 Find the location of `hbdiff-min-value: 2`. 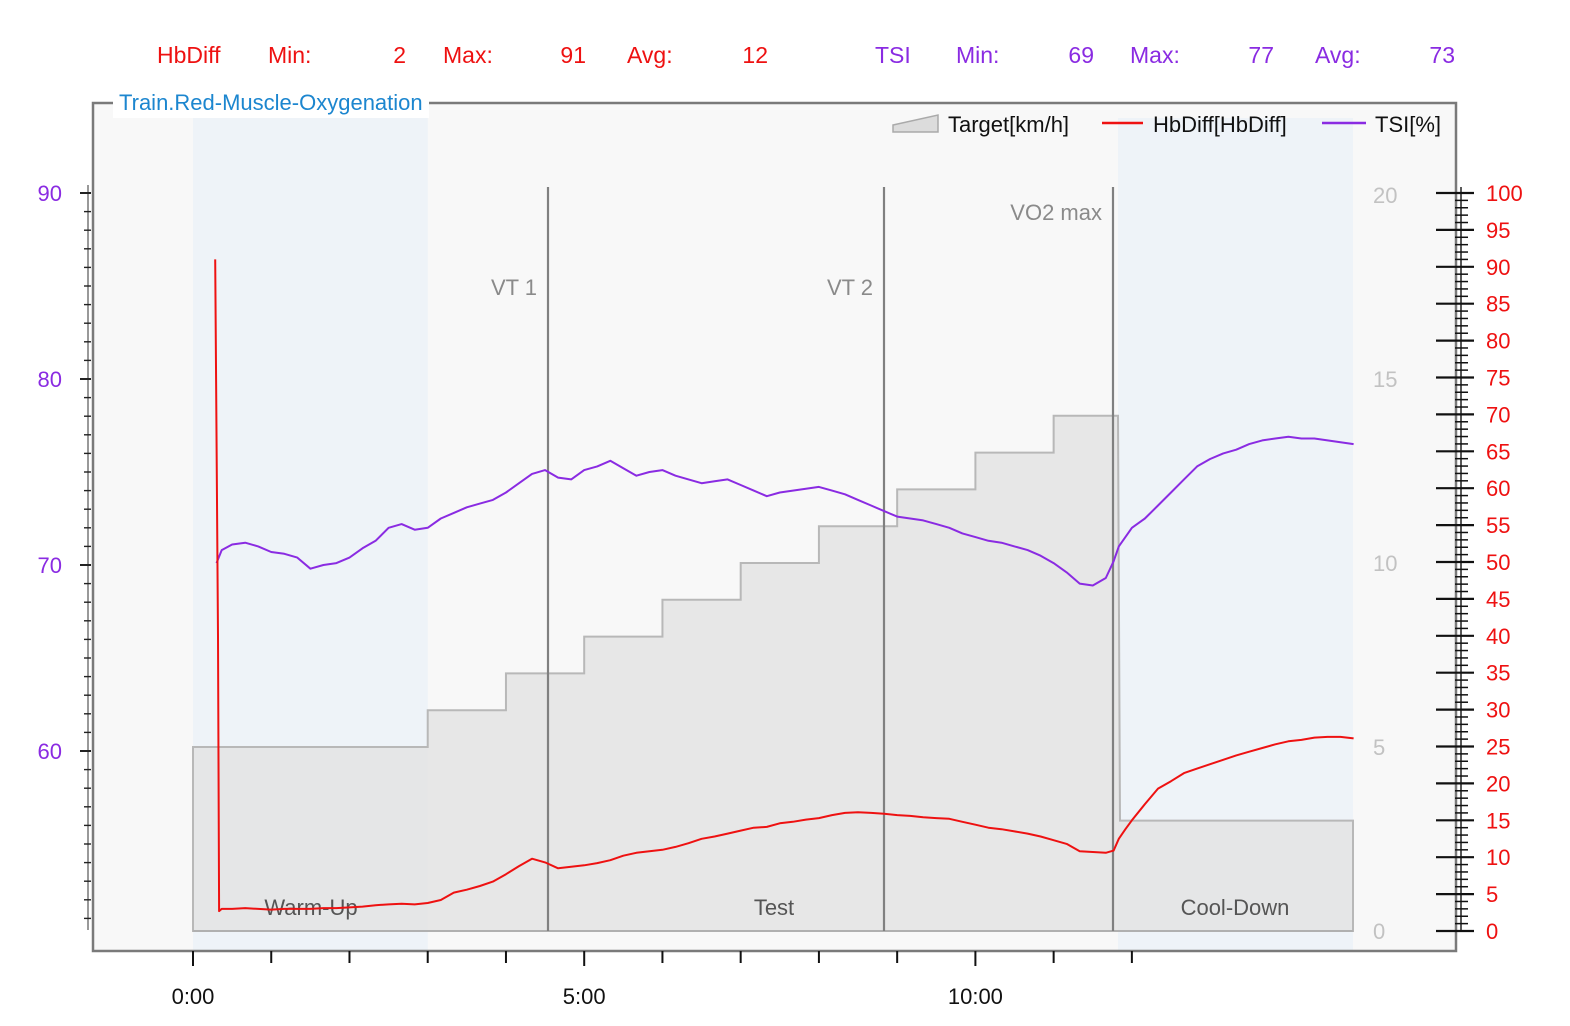

hbdiff-min-value: 2 is located at coordinates (399, 55).